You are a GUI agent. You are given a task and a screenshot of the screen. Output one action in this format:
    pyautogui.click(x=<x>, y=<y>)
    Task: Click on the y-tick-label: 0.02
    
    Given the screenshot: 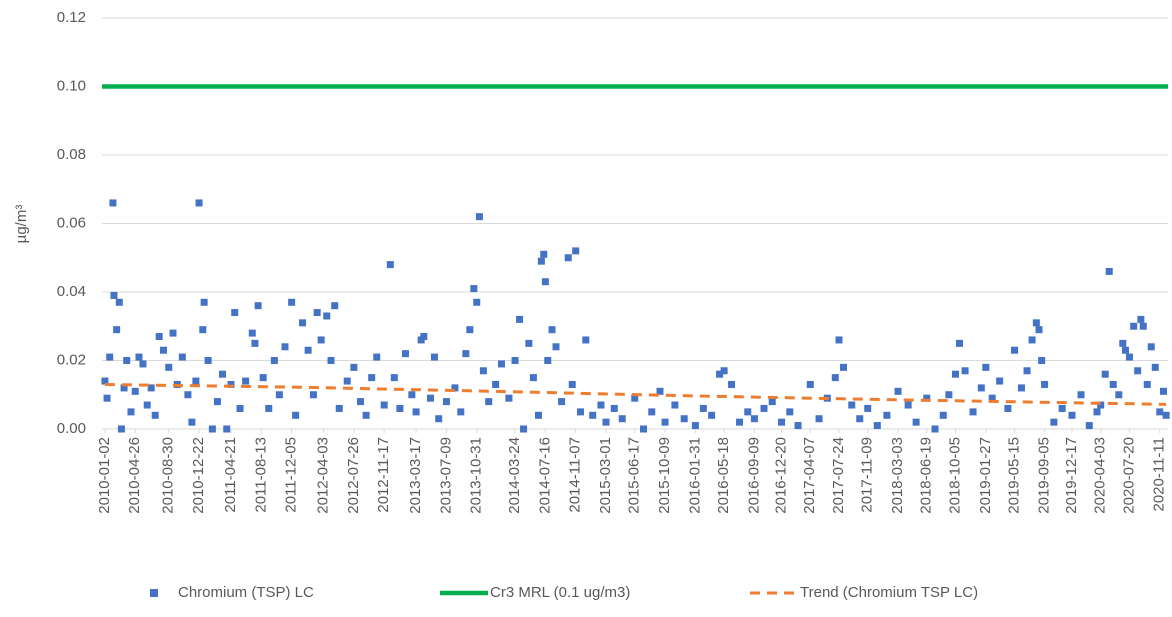 What is the action you would take?
    pyautogui.click(x=71, y=359)
    